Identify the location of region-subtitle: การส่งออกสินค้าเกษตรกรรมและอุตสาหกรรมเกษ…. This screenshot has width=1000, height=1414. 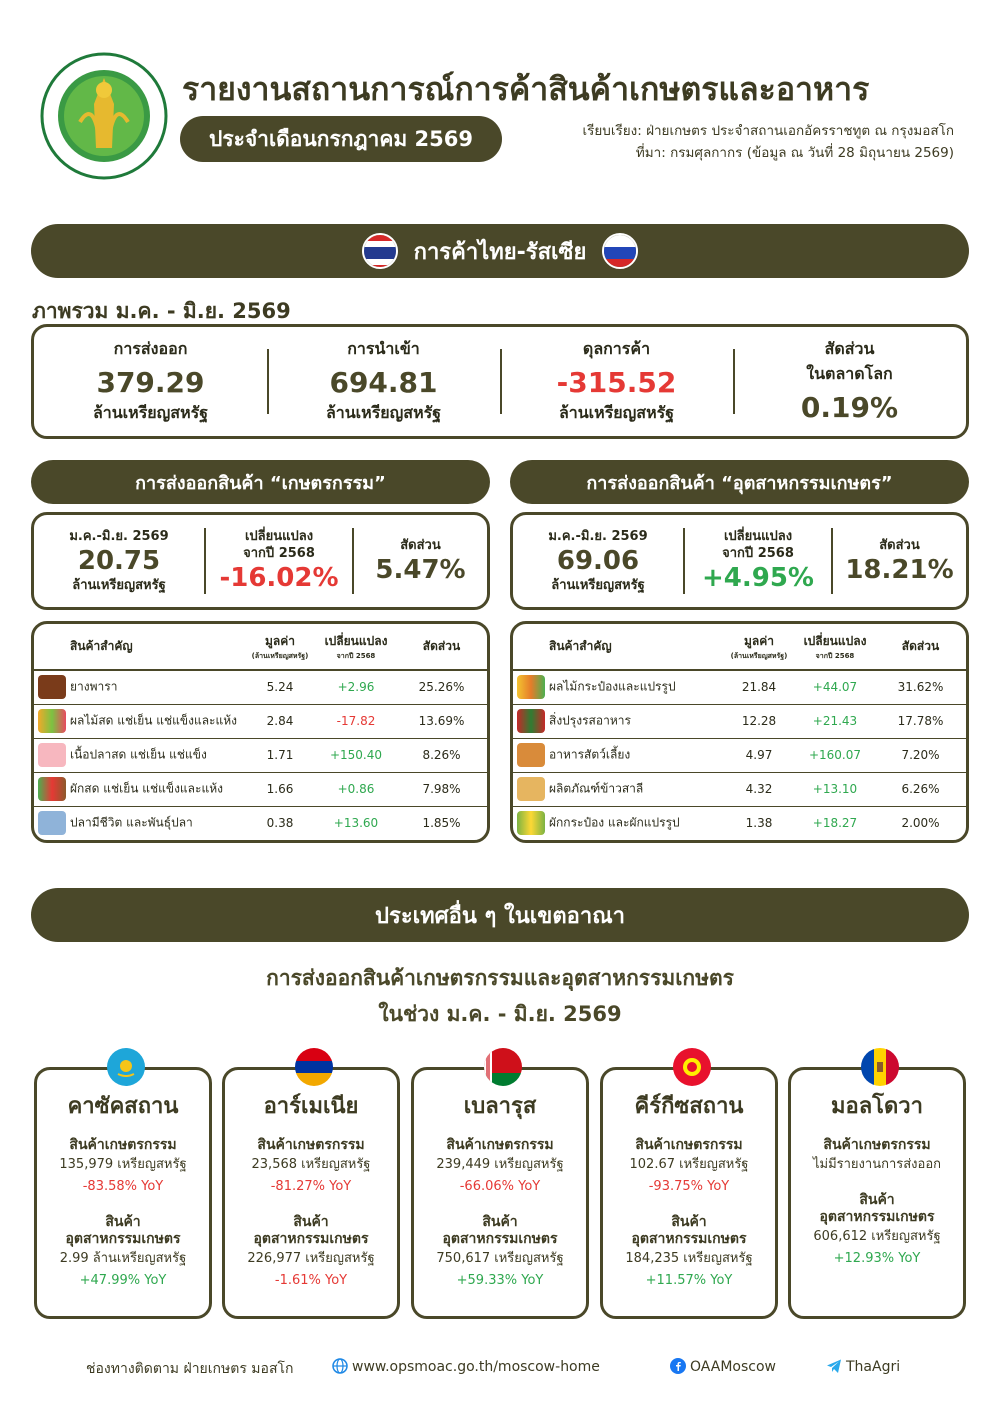
(500, 978).